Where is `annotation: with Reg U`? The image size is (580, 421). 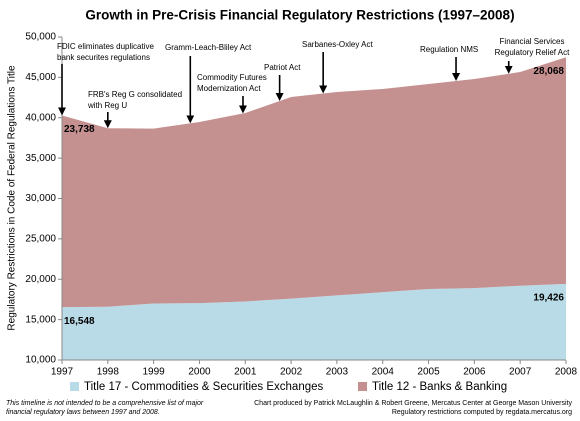 annotation: with Reg U is located at coordinates (107, 105).